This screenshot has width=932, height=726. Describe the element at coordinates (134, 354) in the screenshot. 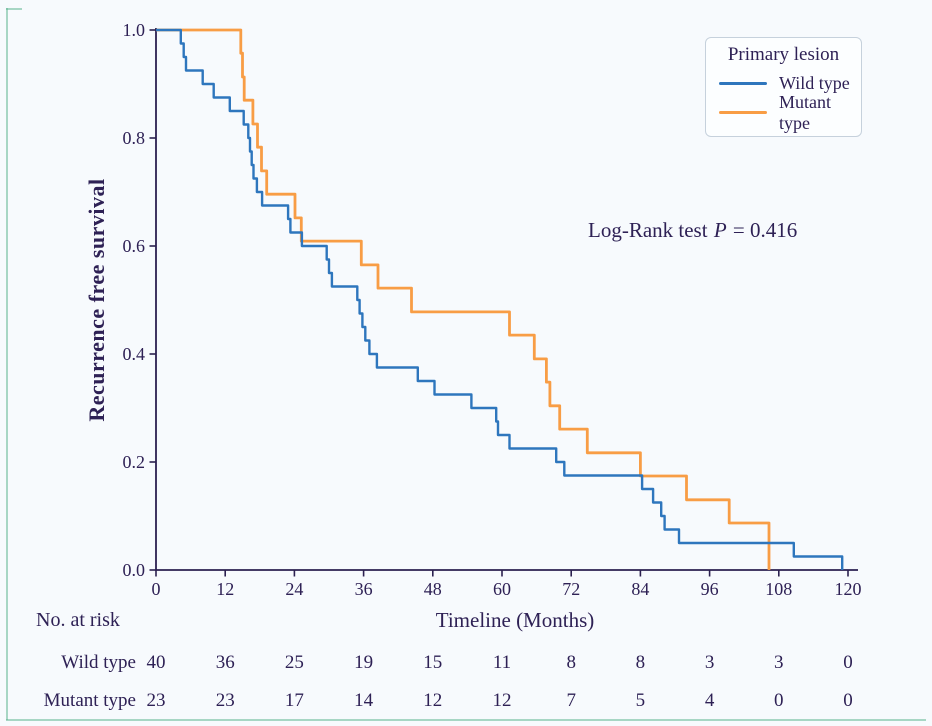

I see `y-tick-label: 0.4` at that location.